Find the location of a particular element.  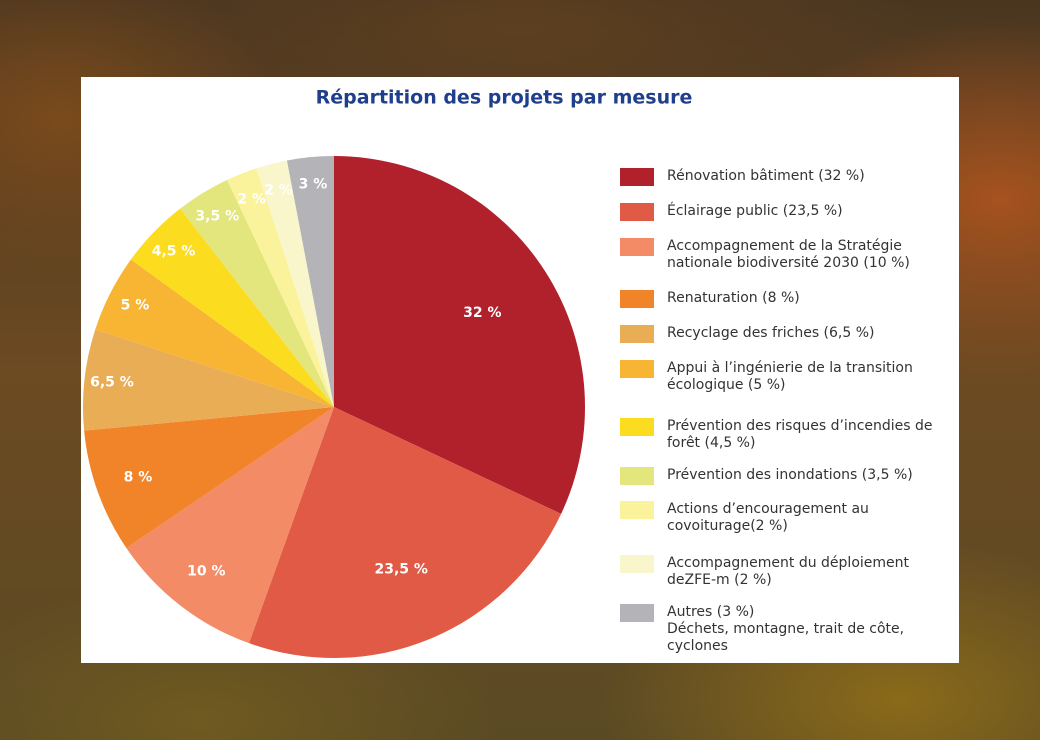

chart-title: Répartition des projets par mesure is located at coordinates (504, 98).